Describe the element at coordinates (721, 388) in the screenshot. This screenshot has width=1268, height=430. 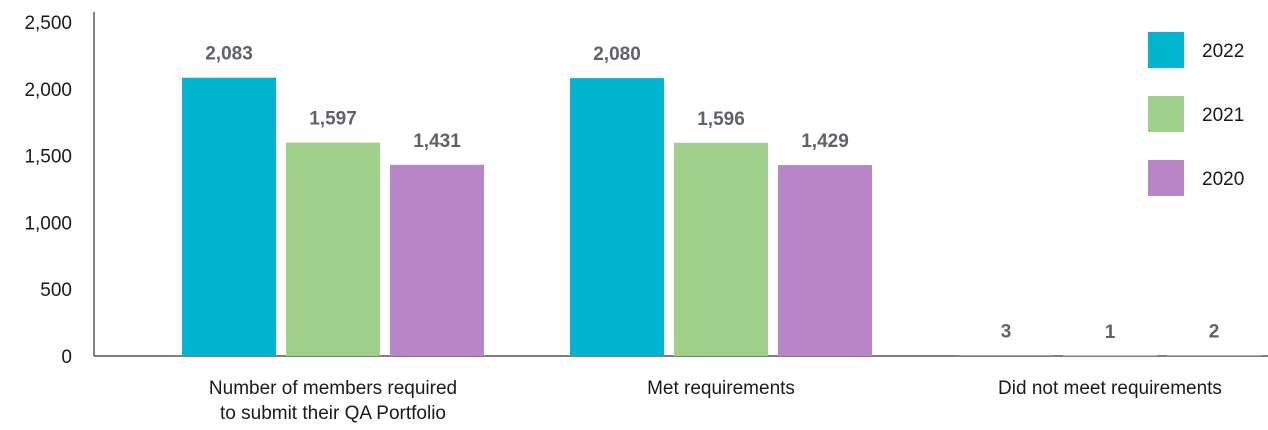
I see `x-tick-label: Met requirements` at that location.